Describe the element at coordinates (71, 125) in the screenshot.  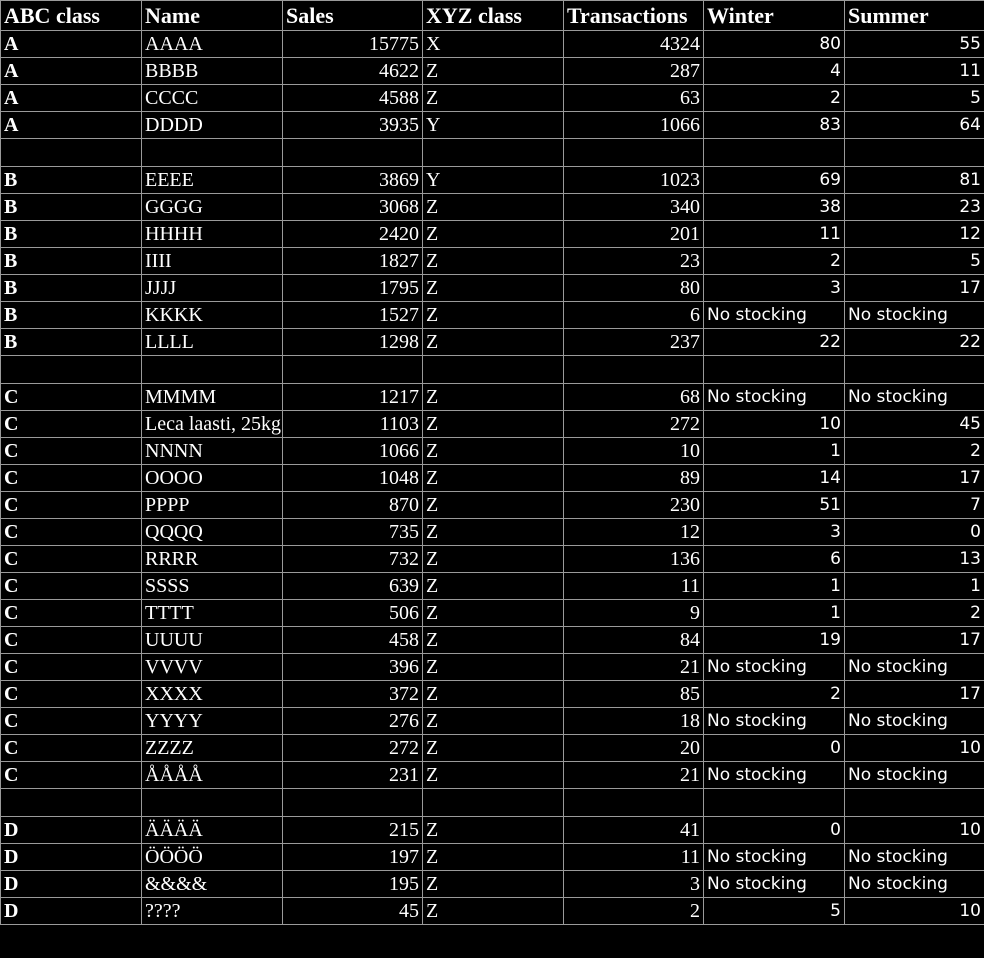
I see `cell-abc-class: A` at that location.